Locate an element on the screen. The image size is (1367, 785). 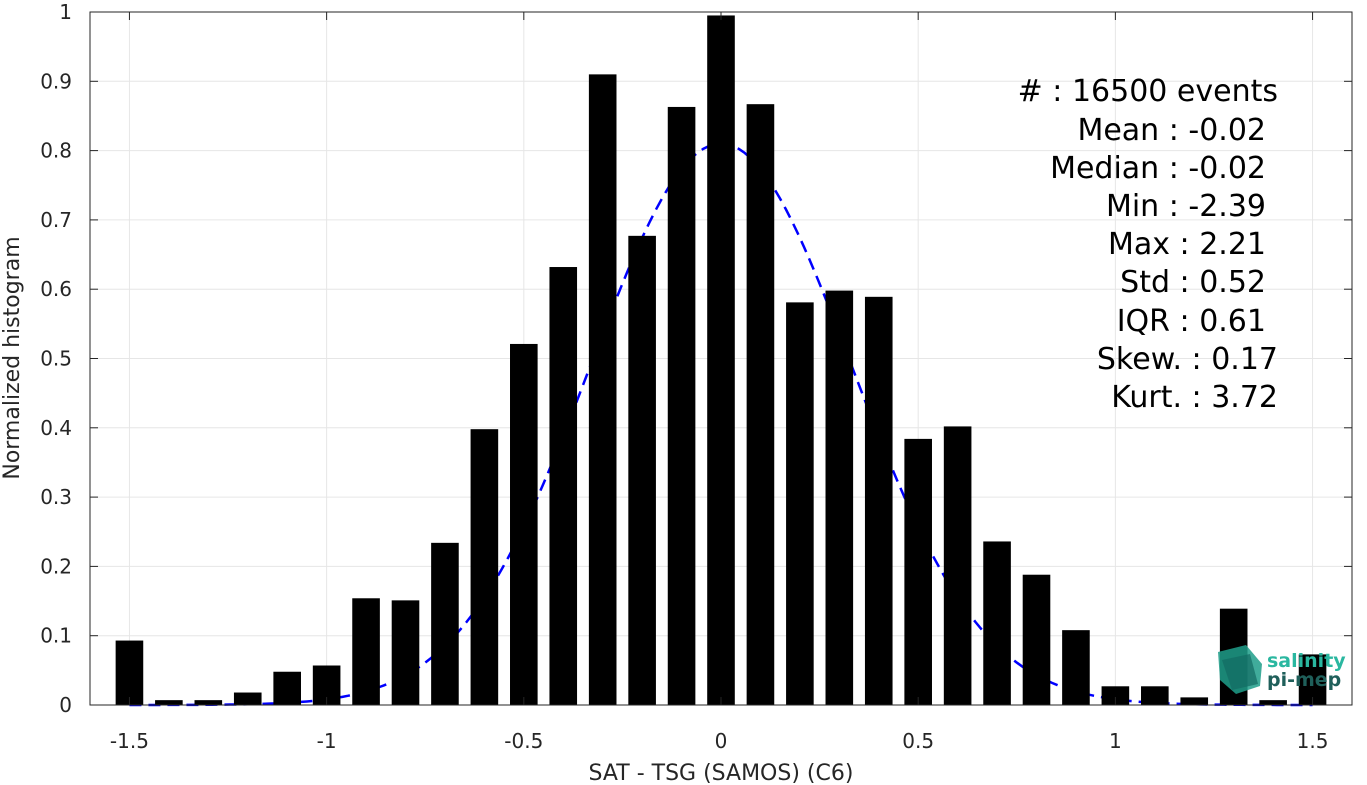
y-tick-label: 0.3 is located at coordinates (56, 497).